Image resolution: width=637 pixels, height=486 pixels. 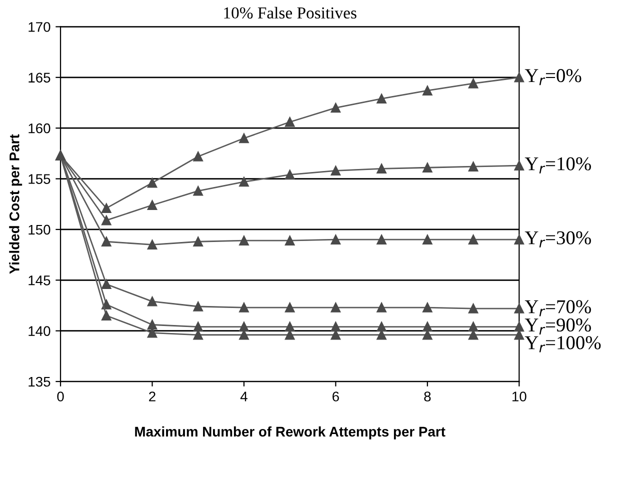 What do you see at coordinates (15, 204) in the screenshot?
I see `y-axis-title: Yielded Cost per Part` at bounding box center [15, 204].